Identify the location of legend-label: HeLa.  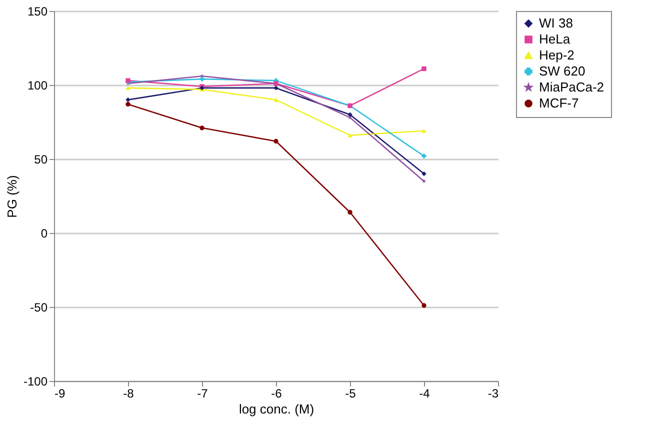
(555, 39).